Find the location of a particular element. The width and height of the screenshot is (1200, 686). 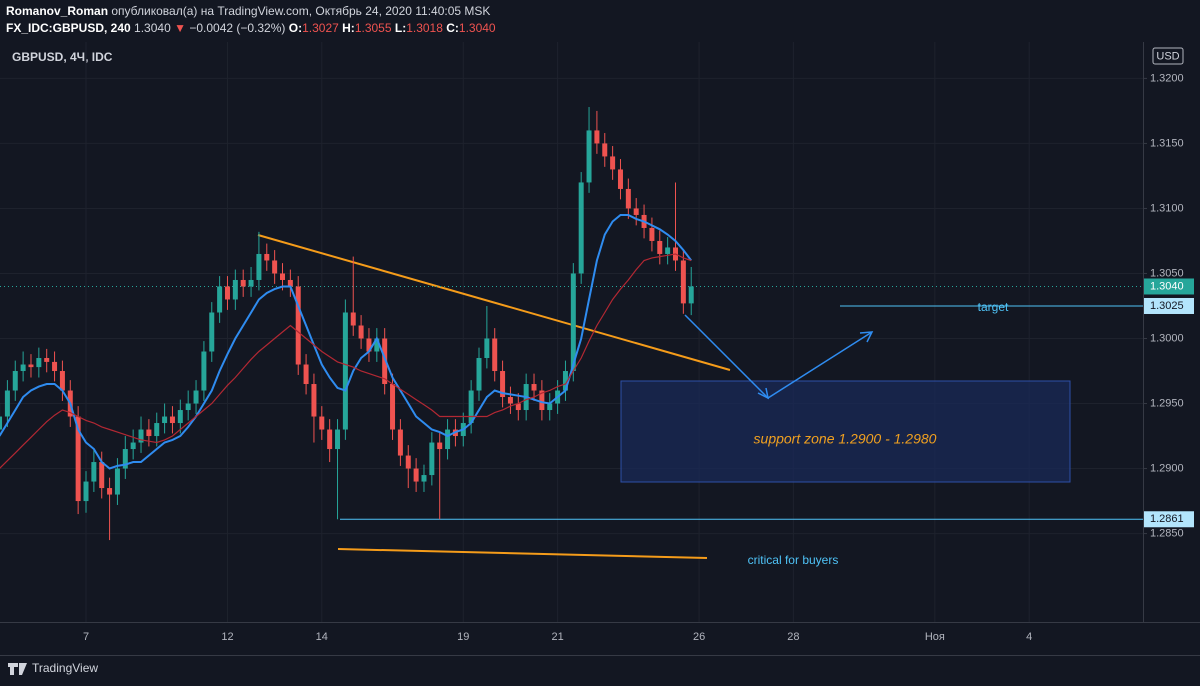

price-label: 1.2861 is located at coordinates (1167, 519).